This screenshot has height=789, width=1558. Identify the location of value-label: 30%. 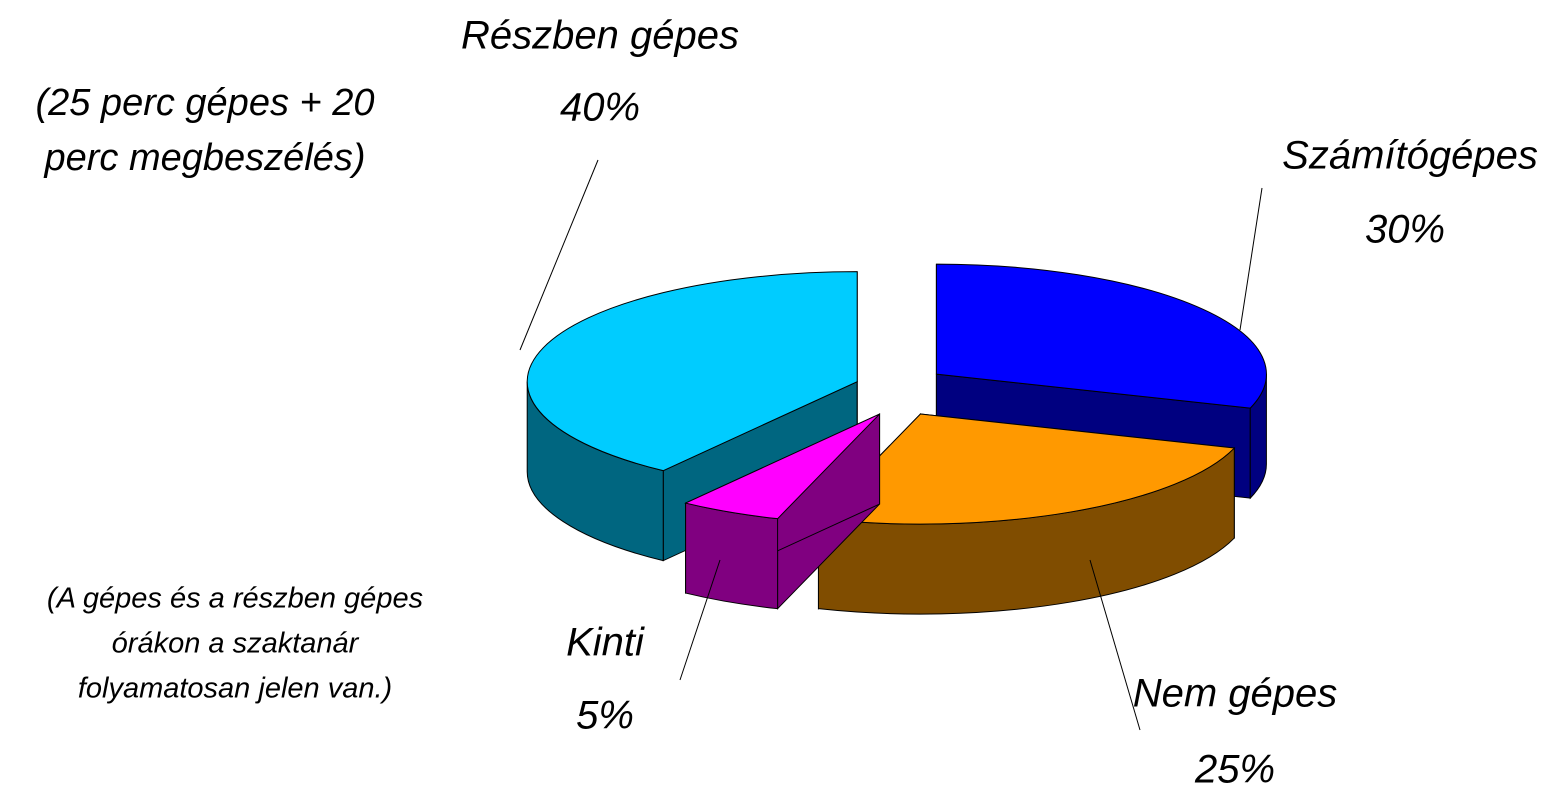
(1405, 230).